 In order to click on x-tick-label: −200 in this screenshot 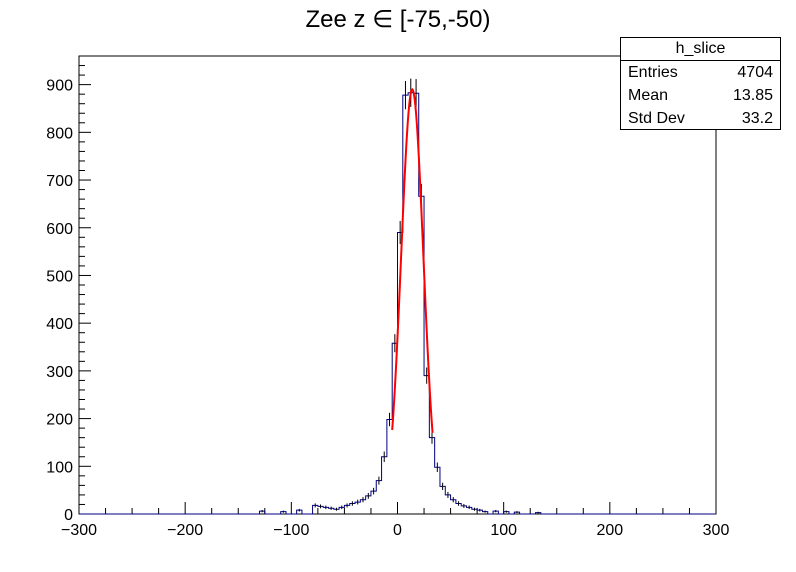, I will do `click(185, 530)`.